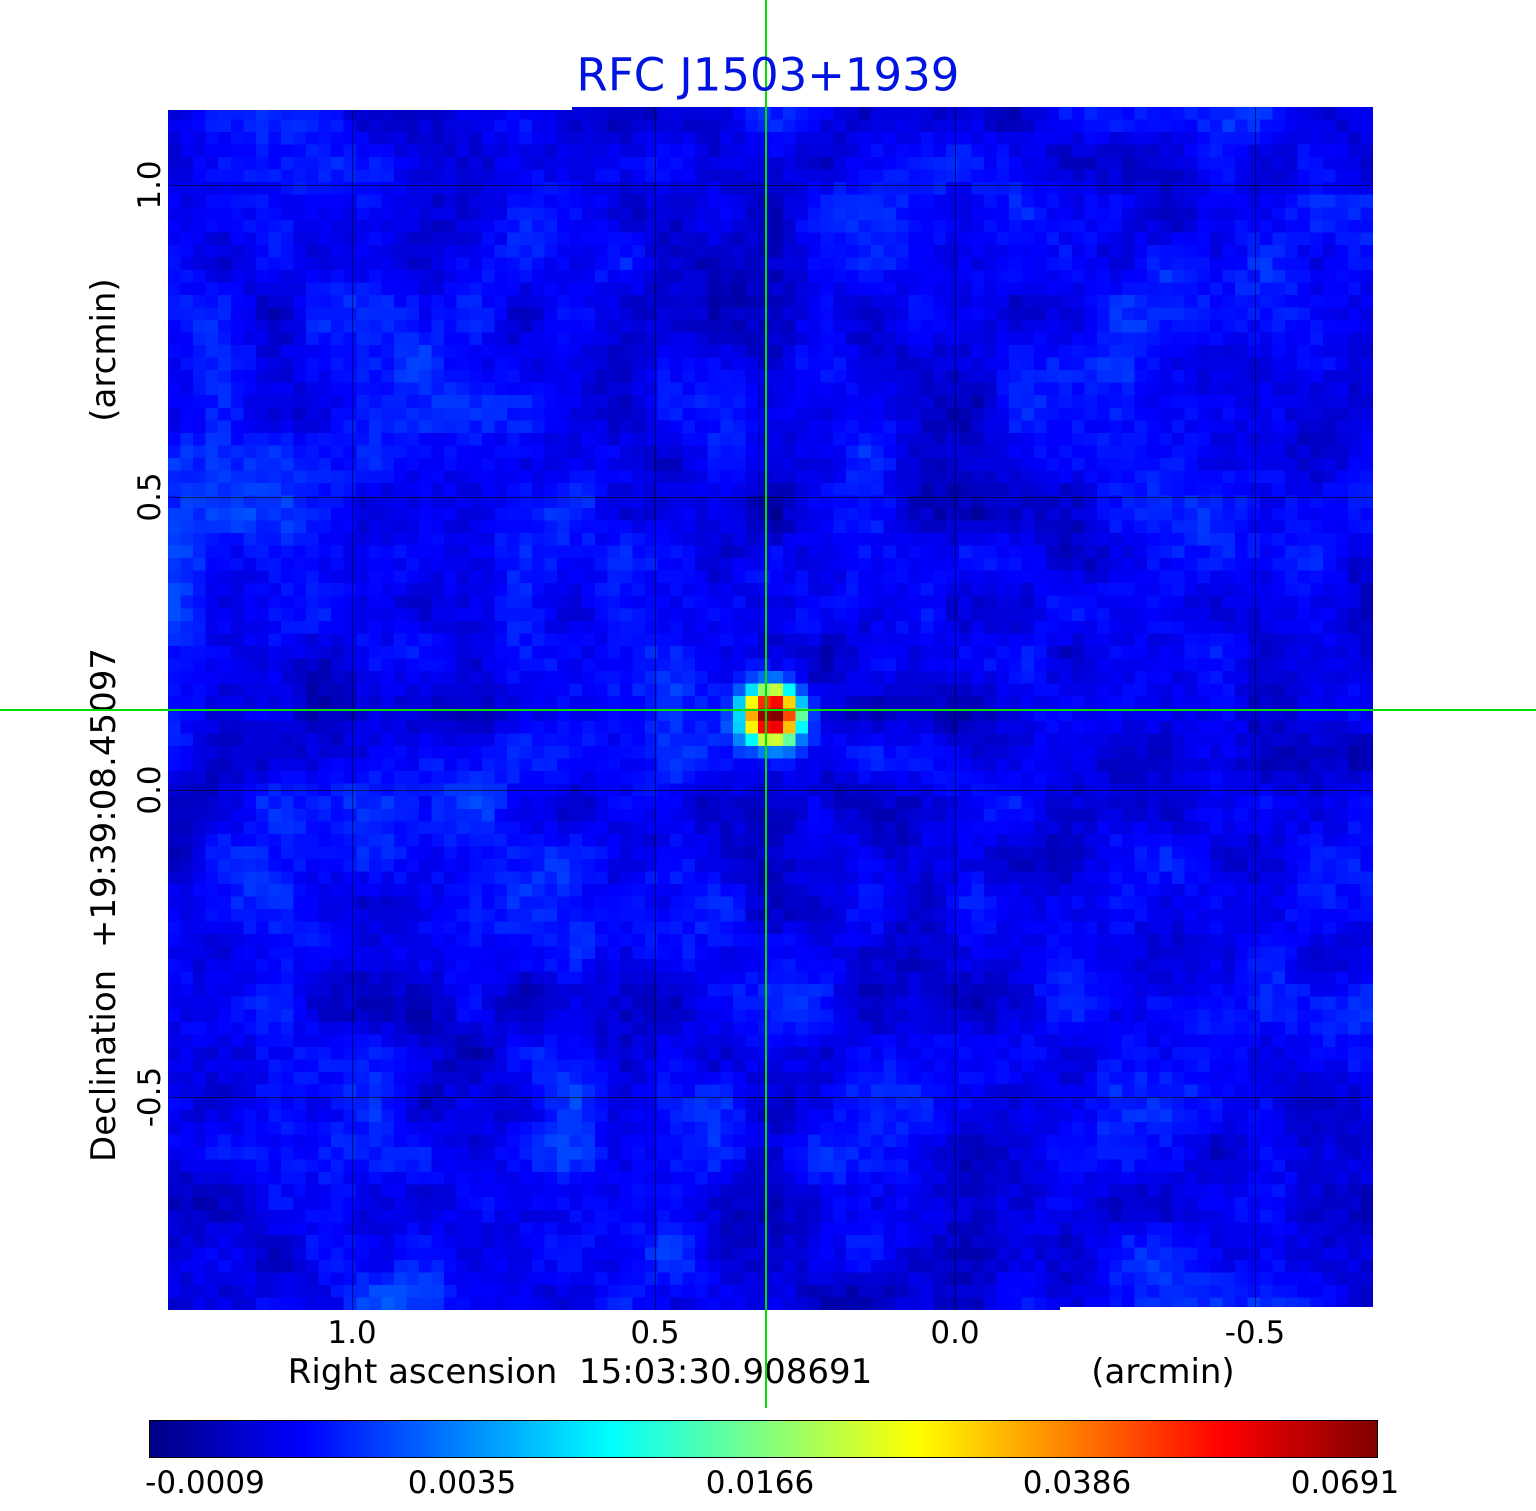 This screenshot has width=1536, height=1511. I want to click on plot-title: RFC J1503+1939, so click(768, 75).